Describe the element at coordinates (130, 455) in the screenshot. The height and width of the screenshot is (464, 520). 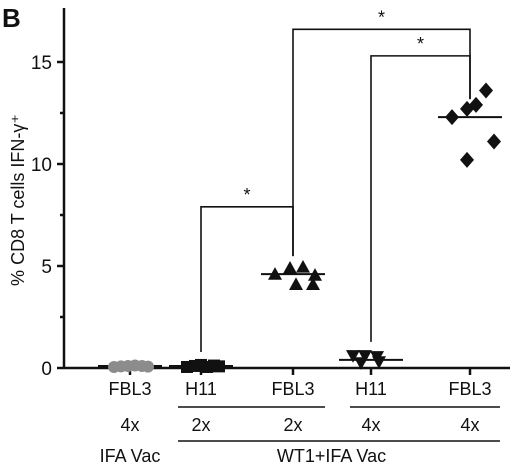
I see `treatment-label: IFA Vac` at that location.